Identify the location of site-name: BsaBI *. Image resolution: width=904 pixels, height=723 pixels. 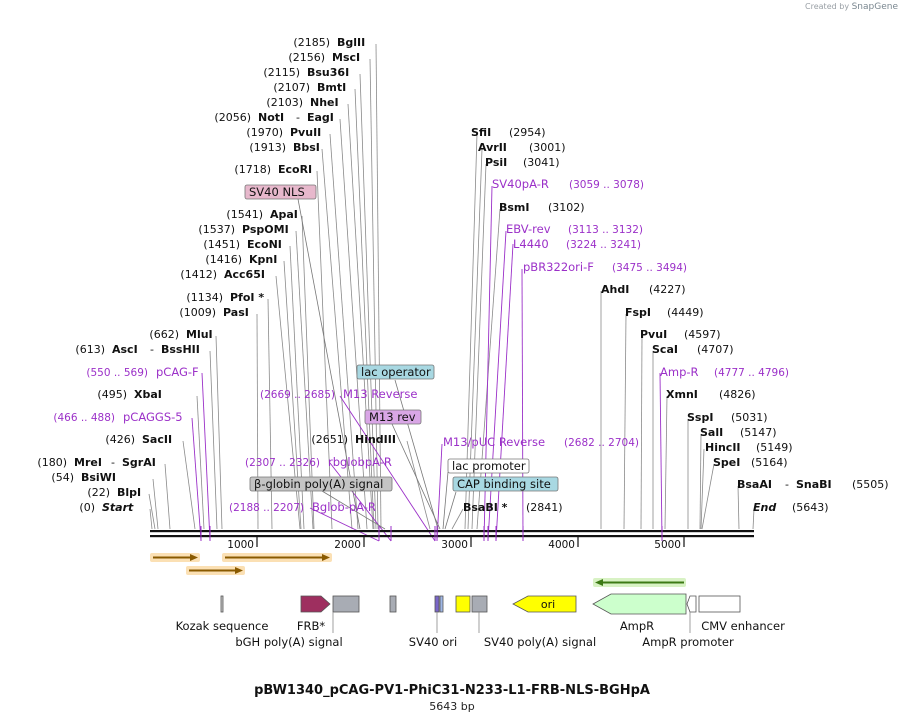
(485, 507).